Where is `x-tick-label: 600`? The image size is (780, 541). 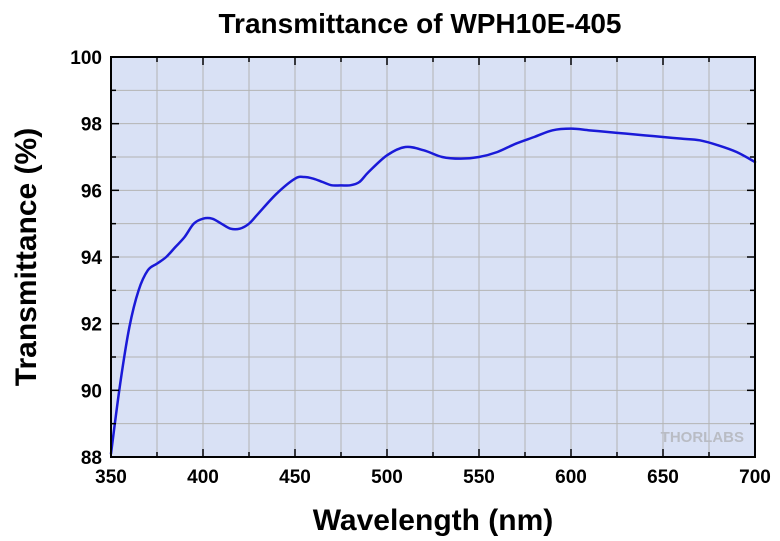
x-tick-label: 600 is located at coordinates (571, 477).